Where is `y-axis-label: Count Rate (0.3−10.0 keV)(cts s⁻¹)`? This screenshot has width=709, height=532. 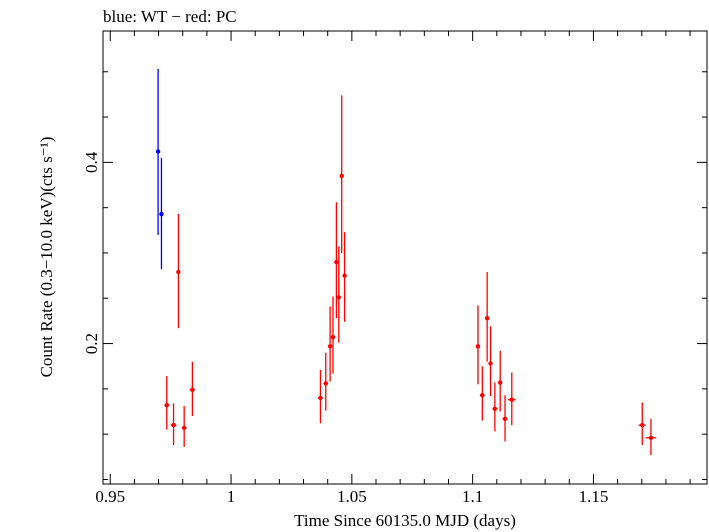 y-axis-label: Count Rate (0.3−10.0 keV)(cts s⁻¹) is located at coordinates (46, 257).